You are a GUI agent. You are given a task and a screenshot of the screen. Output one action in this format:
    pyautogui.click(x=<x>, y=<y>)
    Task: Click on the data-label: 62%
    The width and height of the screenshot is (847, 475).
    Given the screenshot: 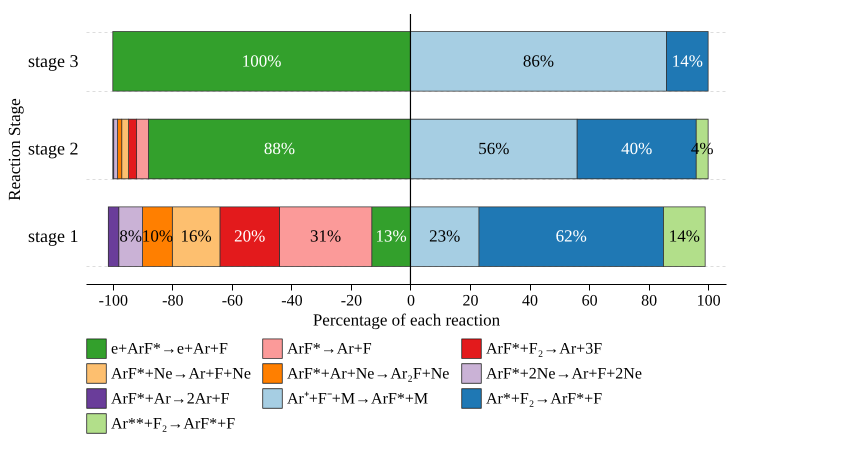 What is the action you would take?
    pyautogui.click(x=571, y=236)
    